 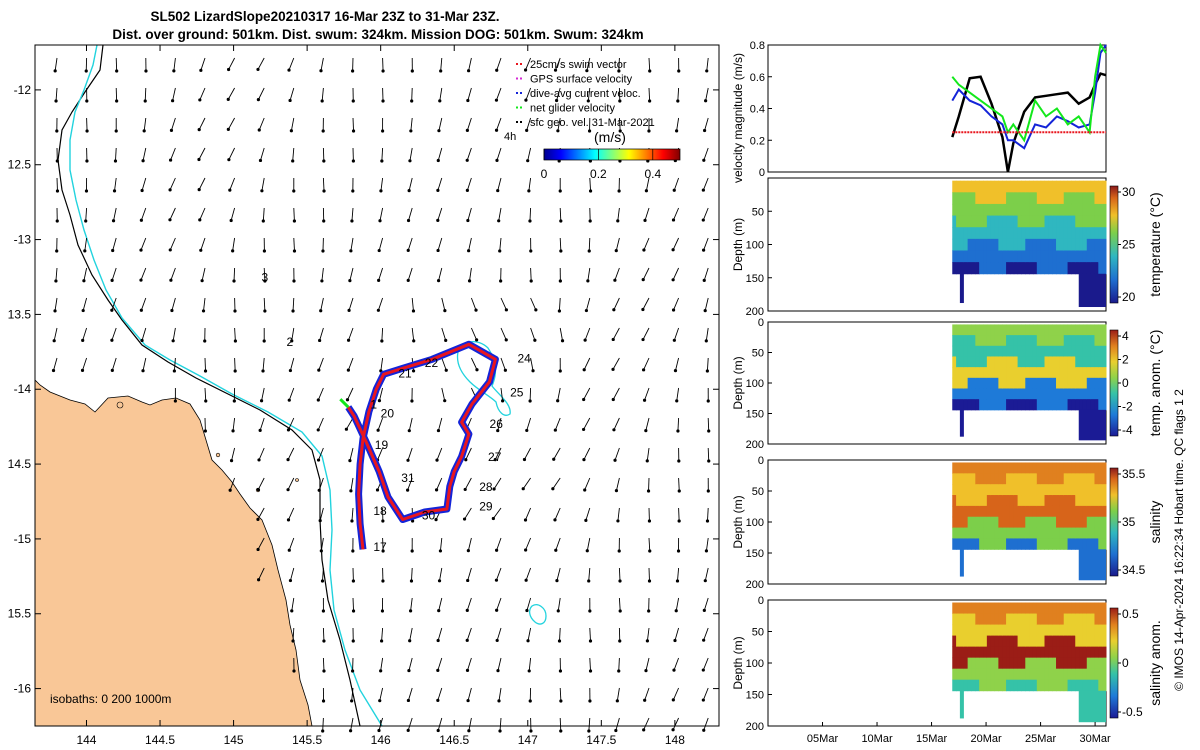 What do you see at coordinates (1129, 192) in the screenshot?
I see `colorbar-tick-label: 30` at bounding box center [1129, 192].